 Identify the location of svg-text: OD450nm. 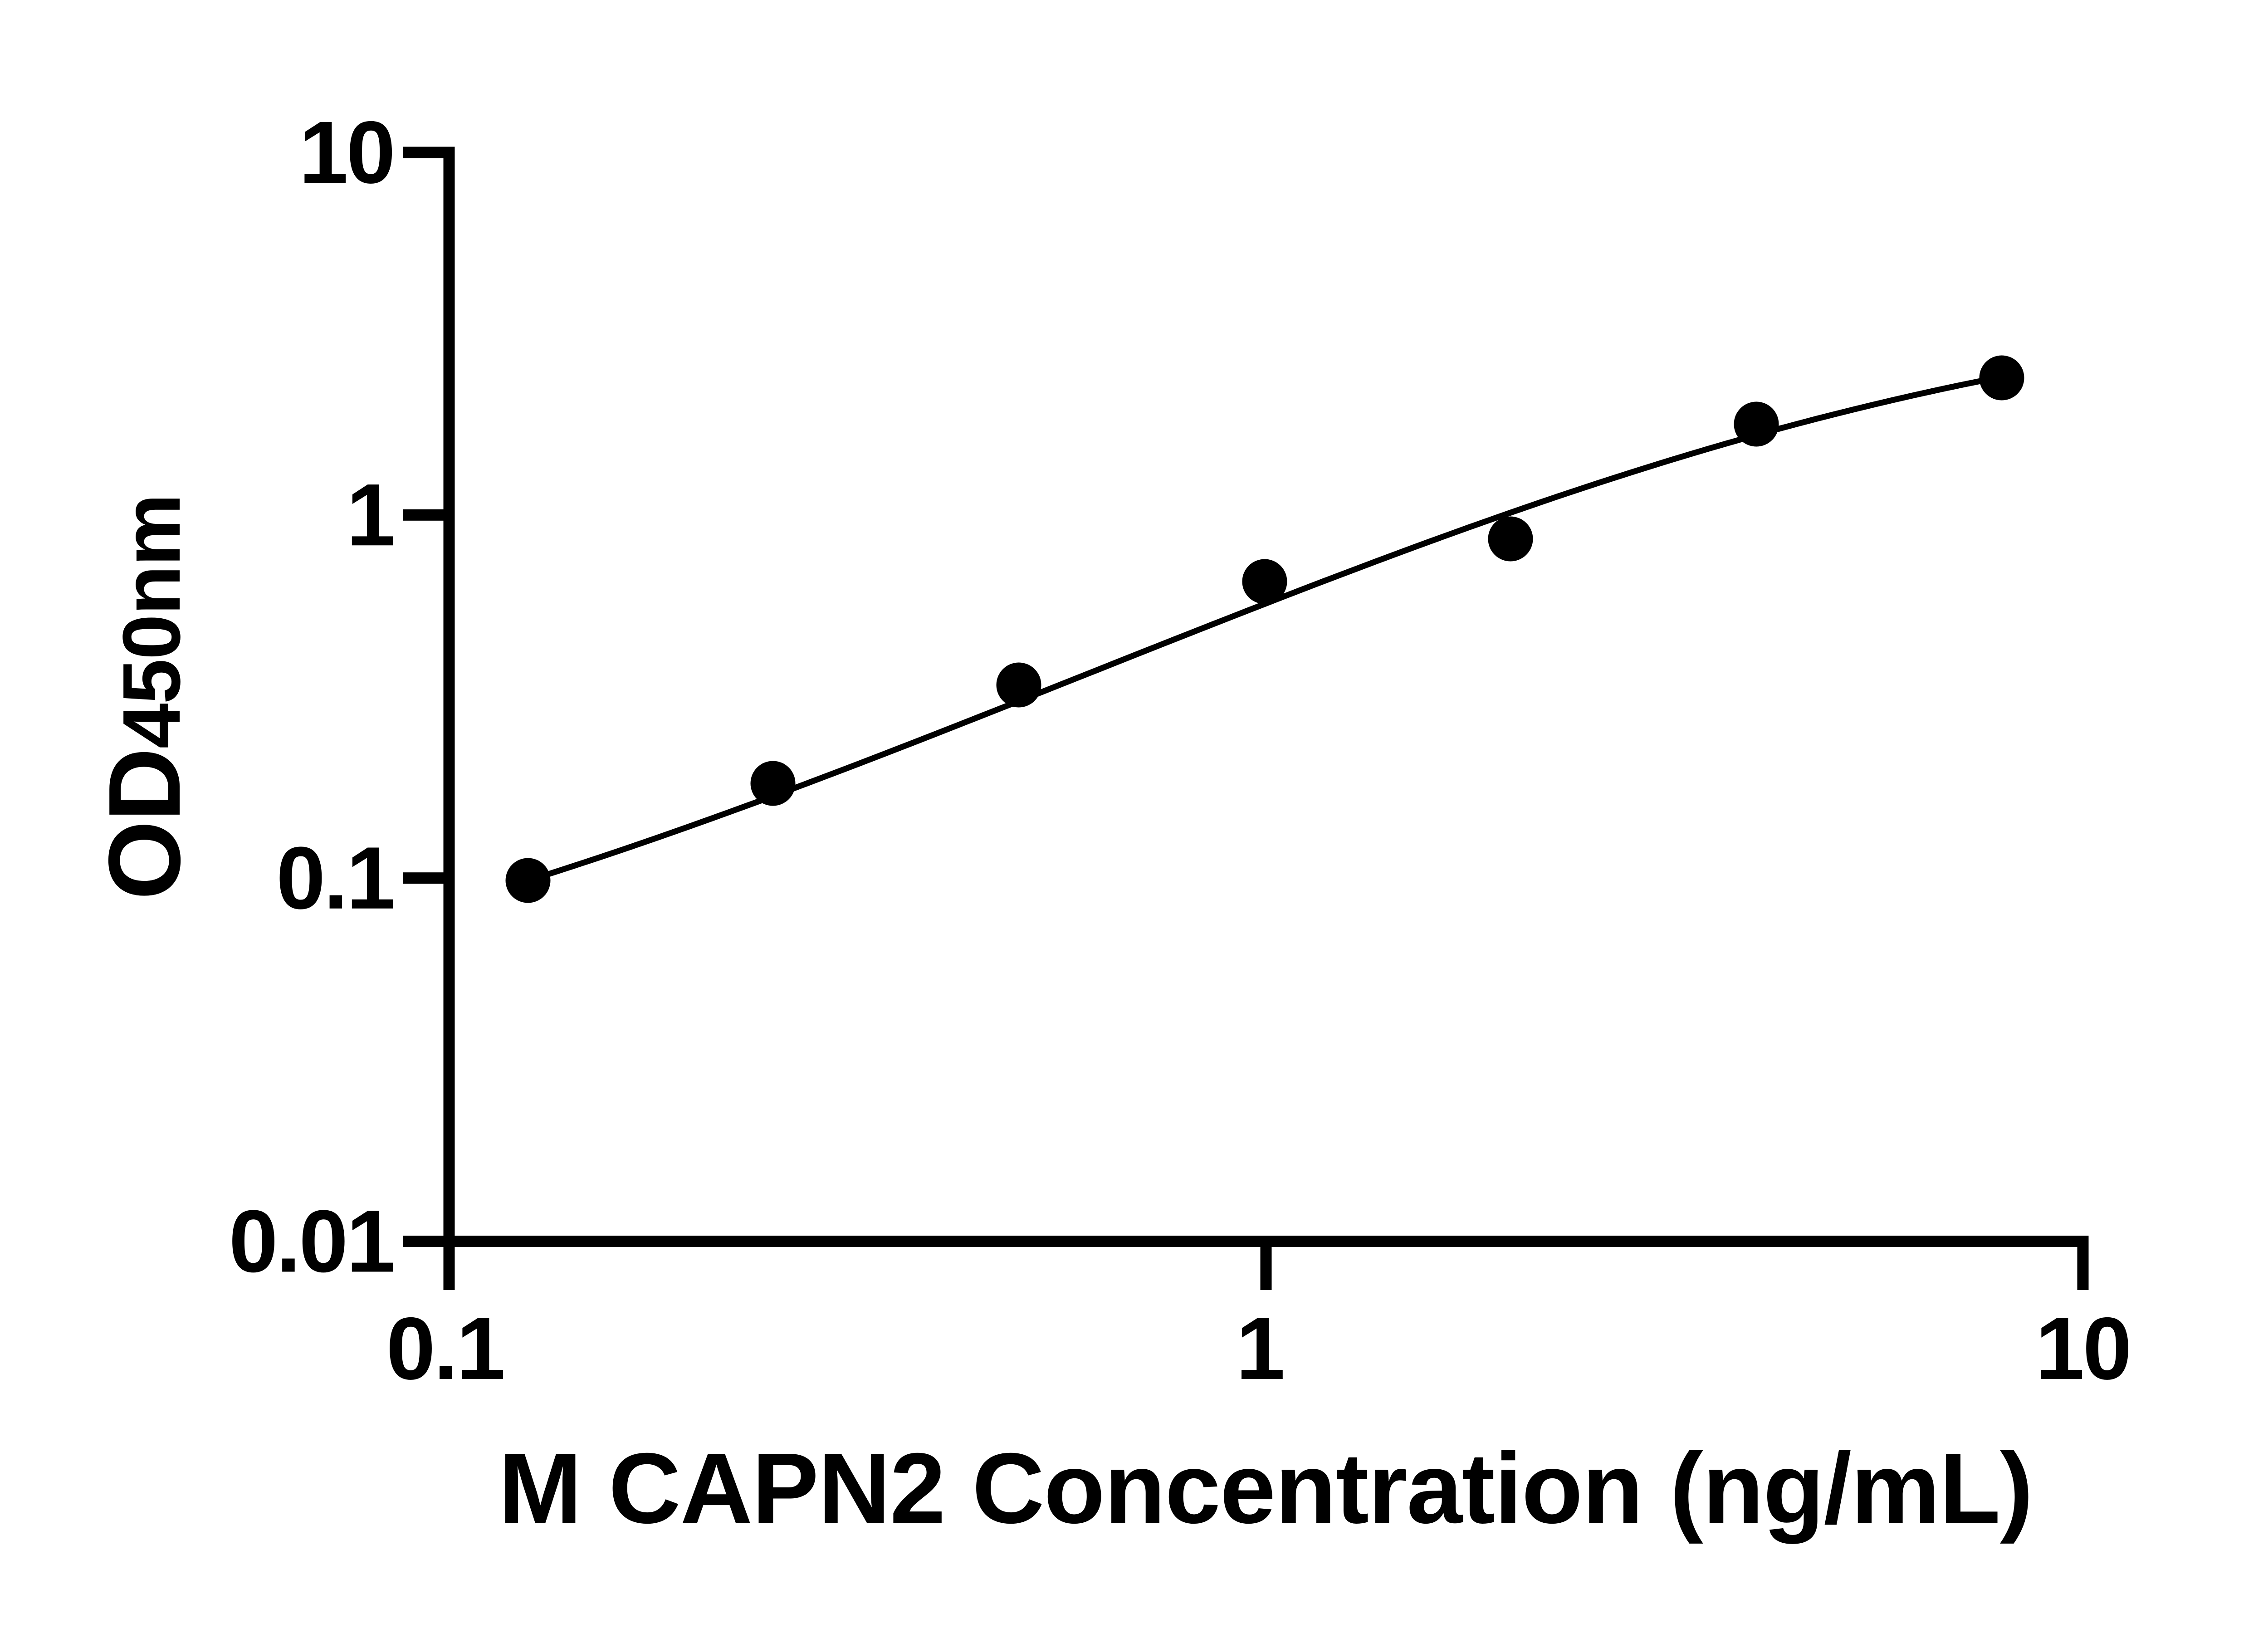
(144, 697).